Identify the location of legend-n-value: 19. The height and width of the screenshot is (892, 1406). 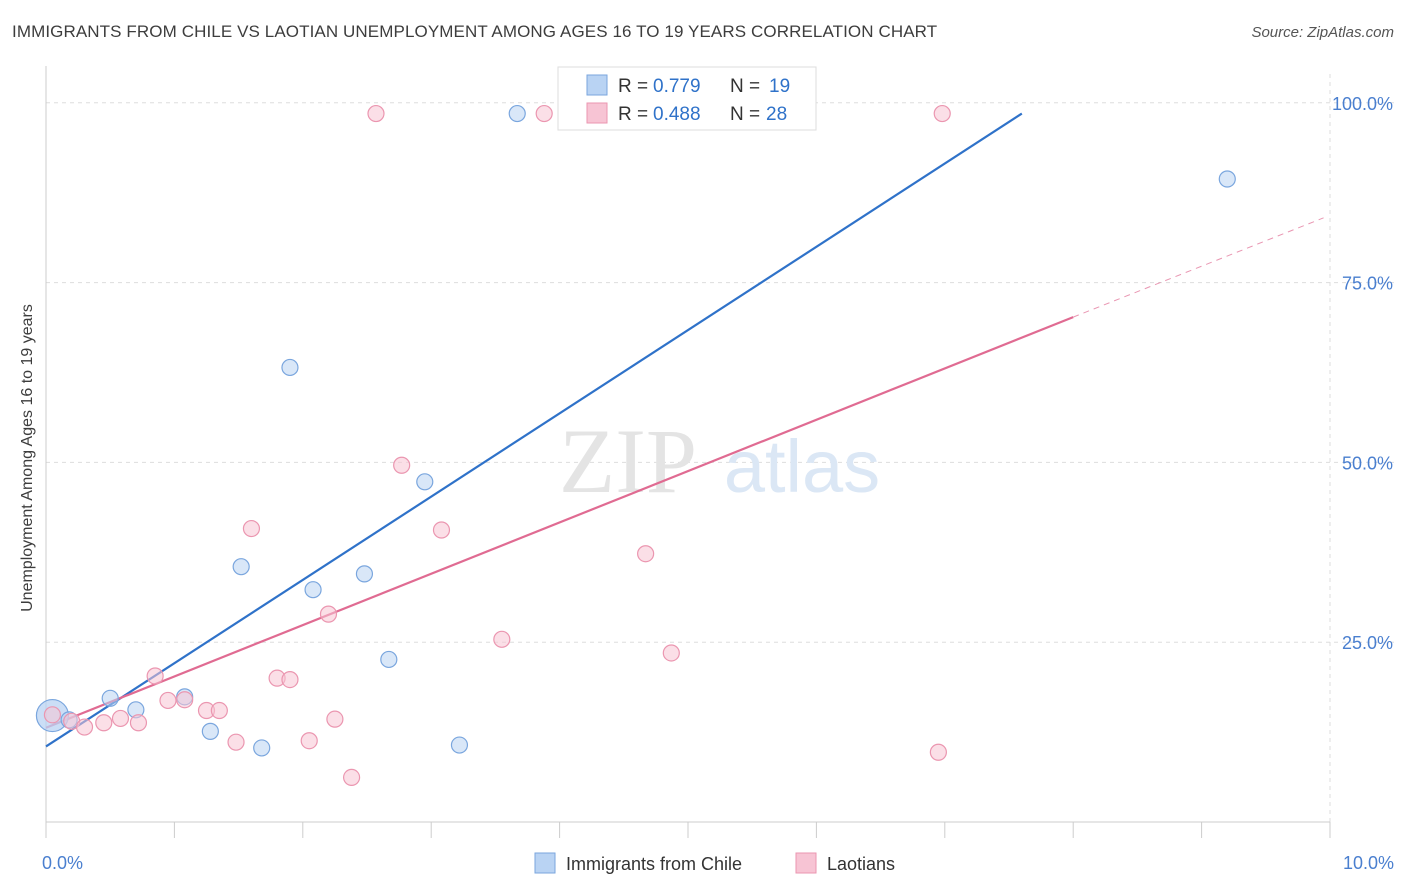
(779, 86).